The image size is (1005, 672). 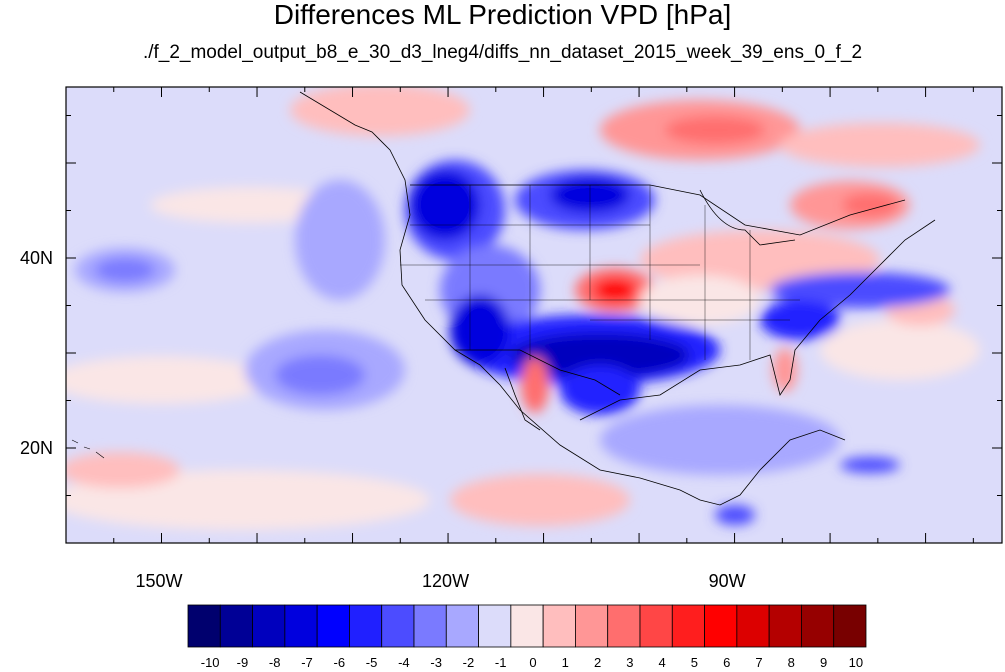 I want to click on colorbar-label: 3, so click(x=630, y=662).